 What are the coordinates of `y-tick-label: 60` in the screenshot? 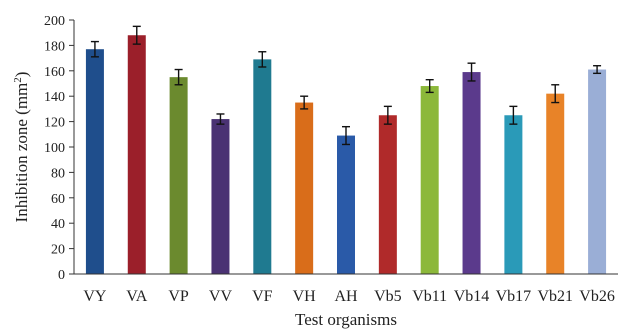 It's located at (58, 199).